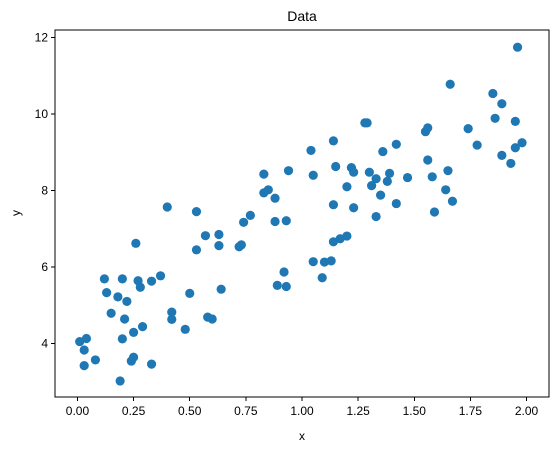 The height and width of the screenshot is (453, 560). What do you see at coordinates (302, 411) in the screenshot?
I see `x-tick-label: 1.00` at bounding box center [302, 411].